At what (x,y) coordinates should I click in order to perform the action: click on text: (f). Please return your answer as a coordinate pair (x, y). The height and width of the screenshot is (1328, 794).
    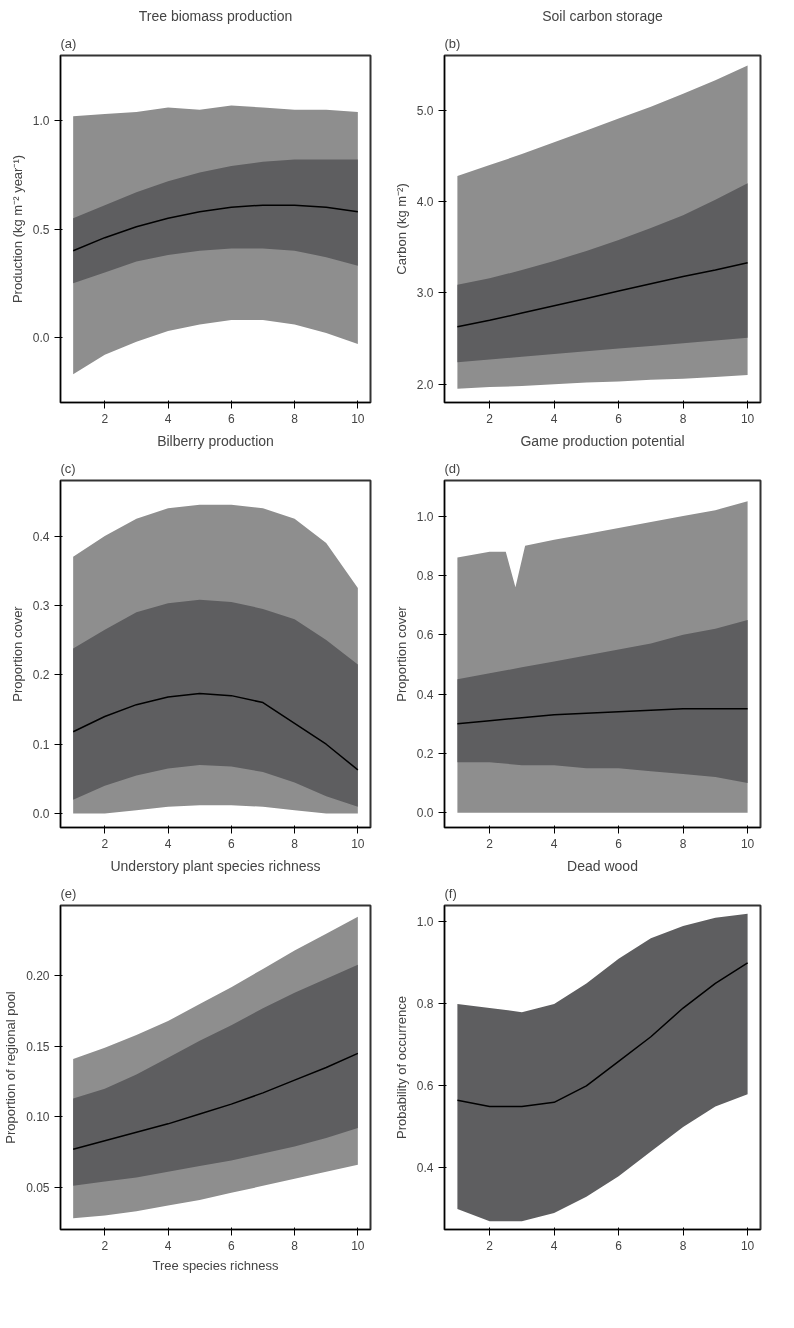
    Looking at the image, I should click on (450, 893).